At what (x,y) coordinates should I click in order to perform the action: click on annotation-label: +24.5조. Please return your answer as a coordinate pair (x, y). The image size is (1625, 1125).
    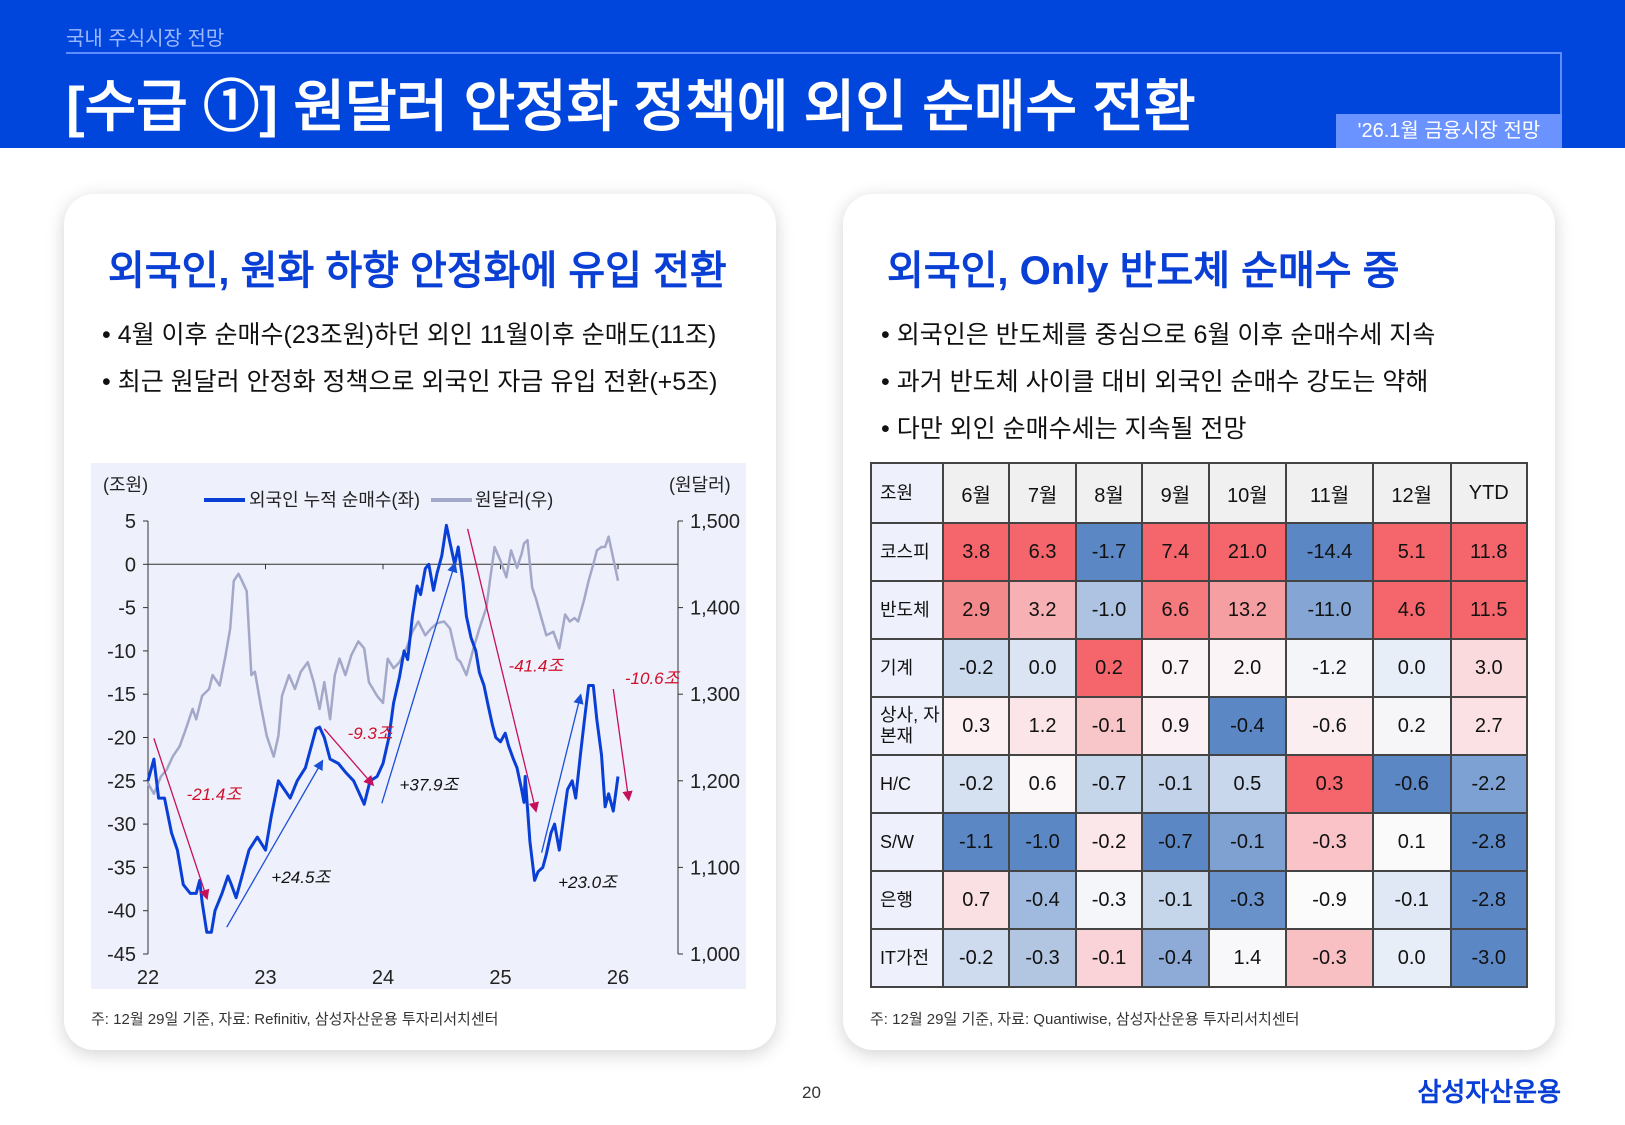
    Looking at the image, I should click on (301, 877).